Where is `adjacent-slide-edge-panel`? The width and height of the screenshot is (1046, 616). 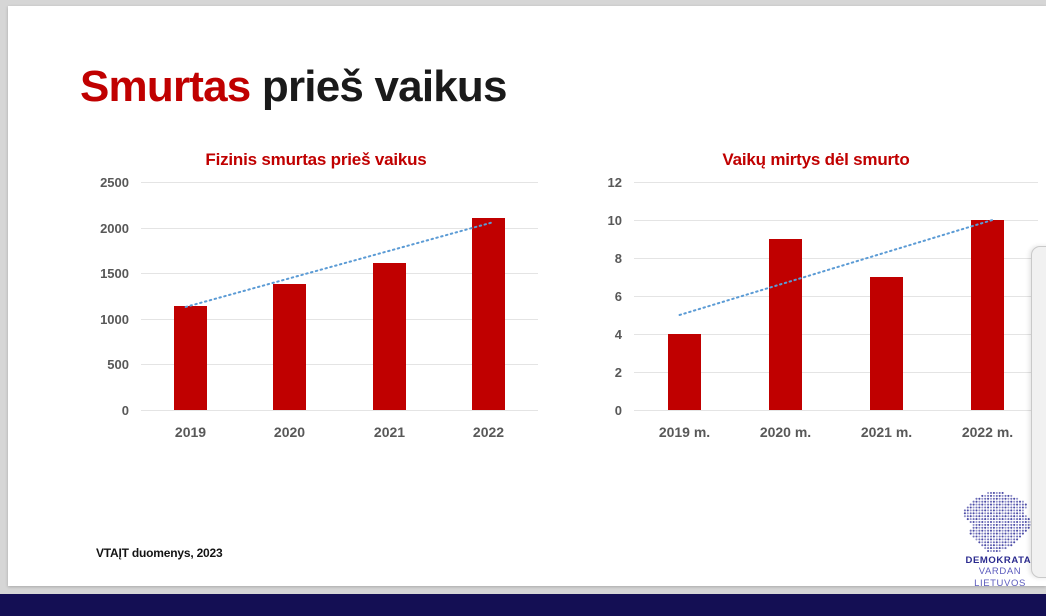
adjacent-slide-edge-panel is located at coordinates (1038, 412).